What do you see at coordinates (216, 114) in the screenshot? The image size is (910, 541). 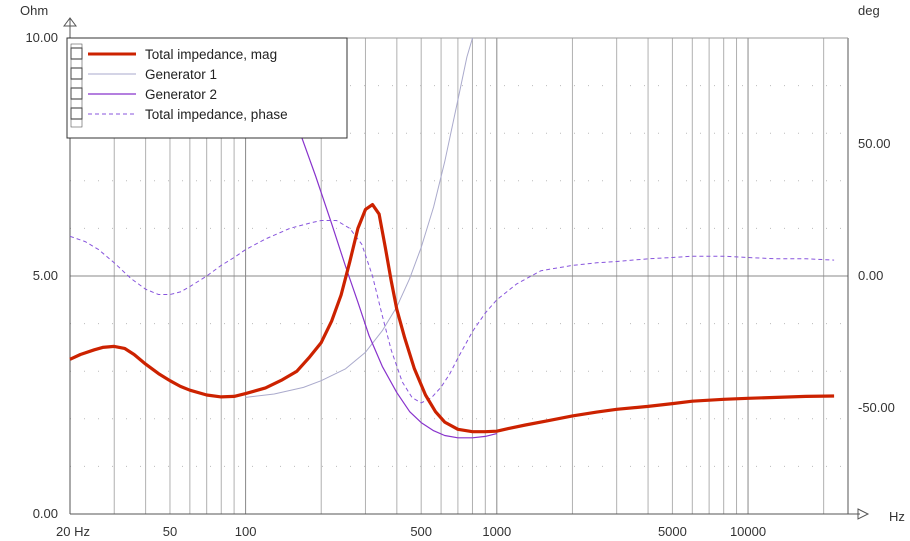 I see `legend-label-3: Total impedance, phase` at bounding box center [216, 114].